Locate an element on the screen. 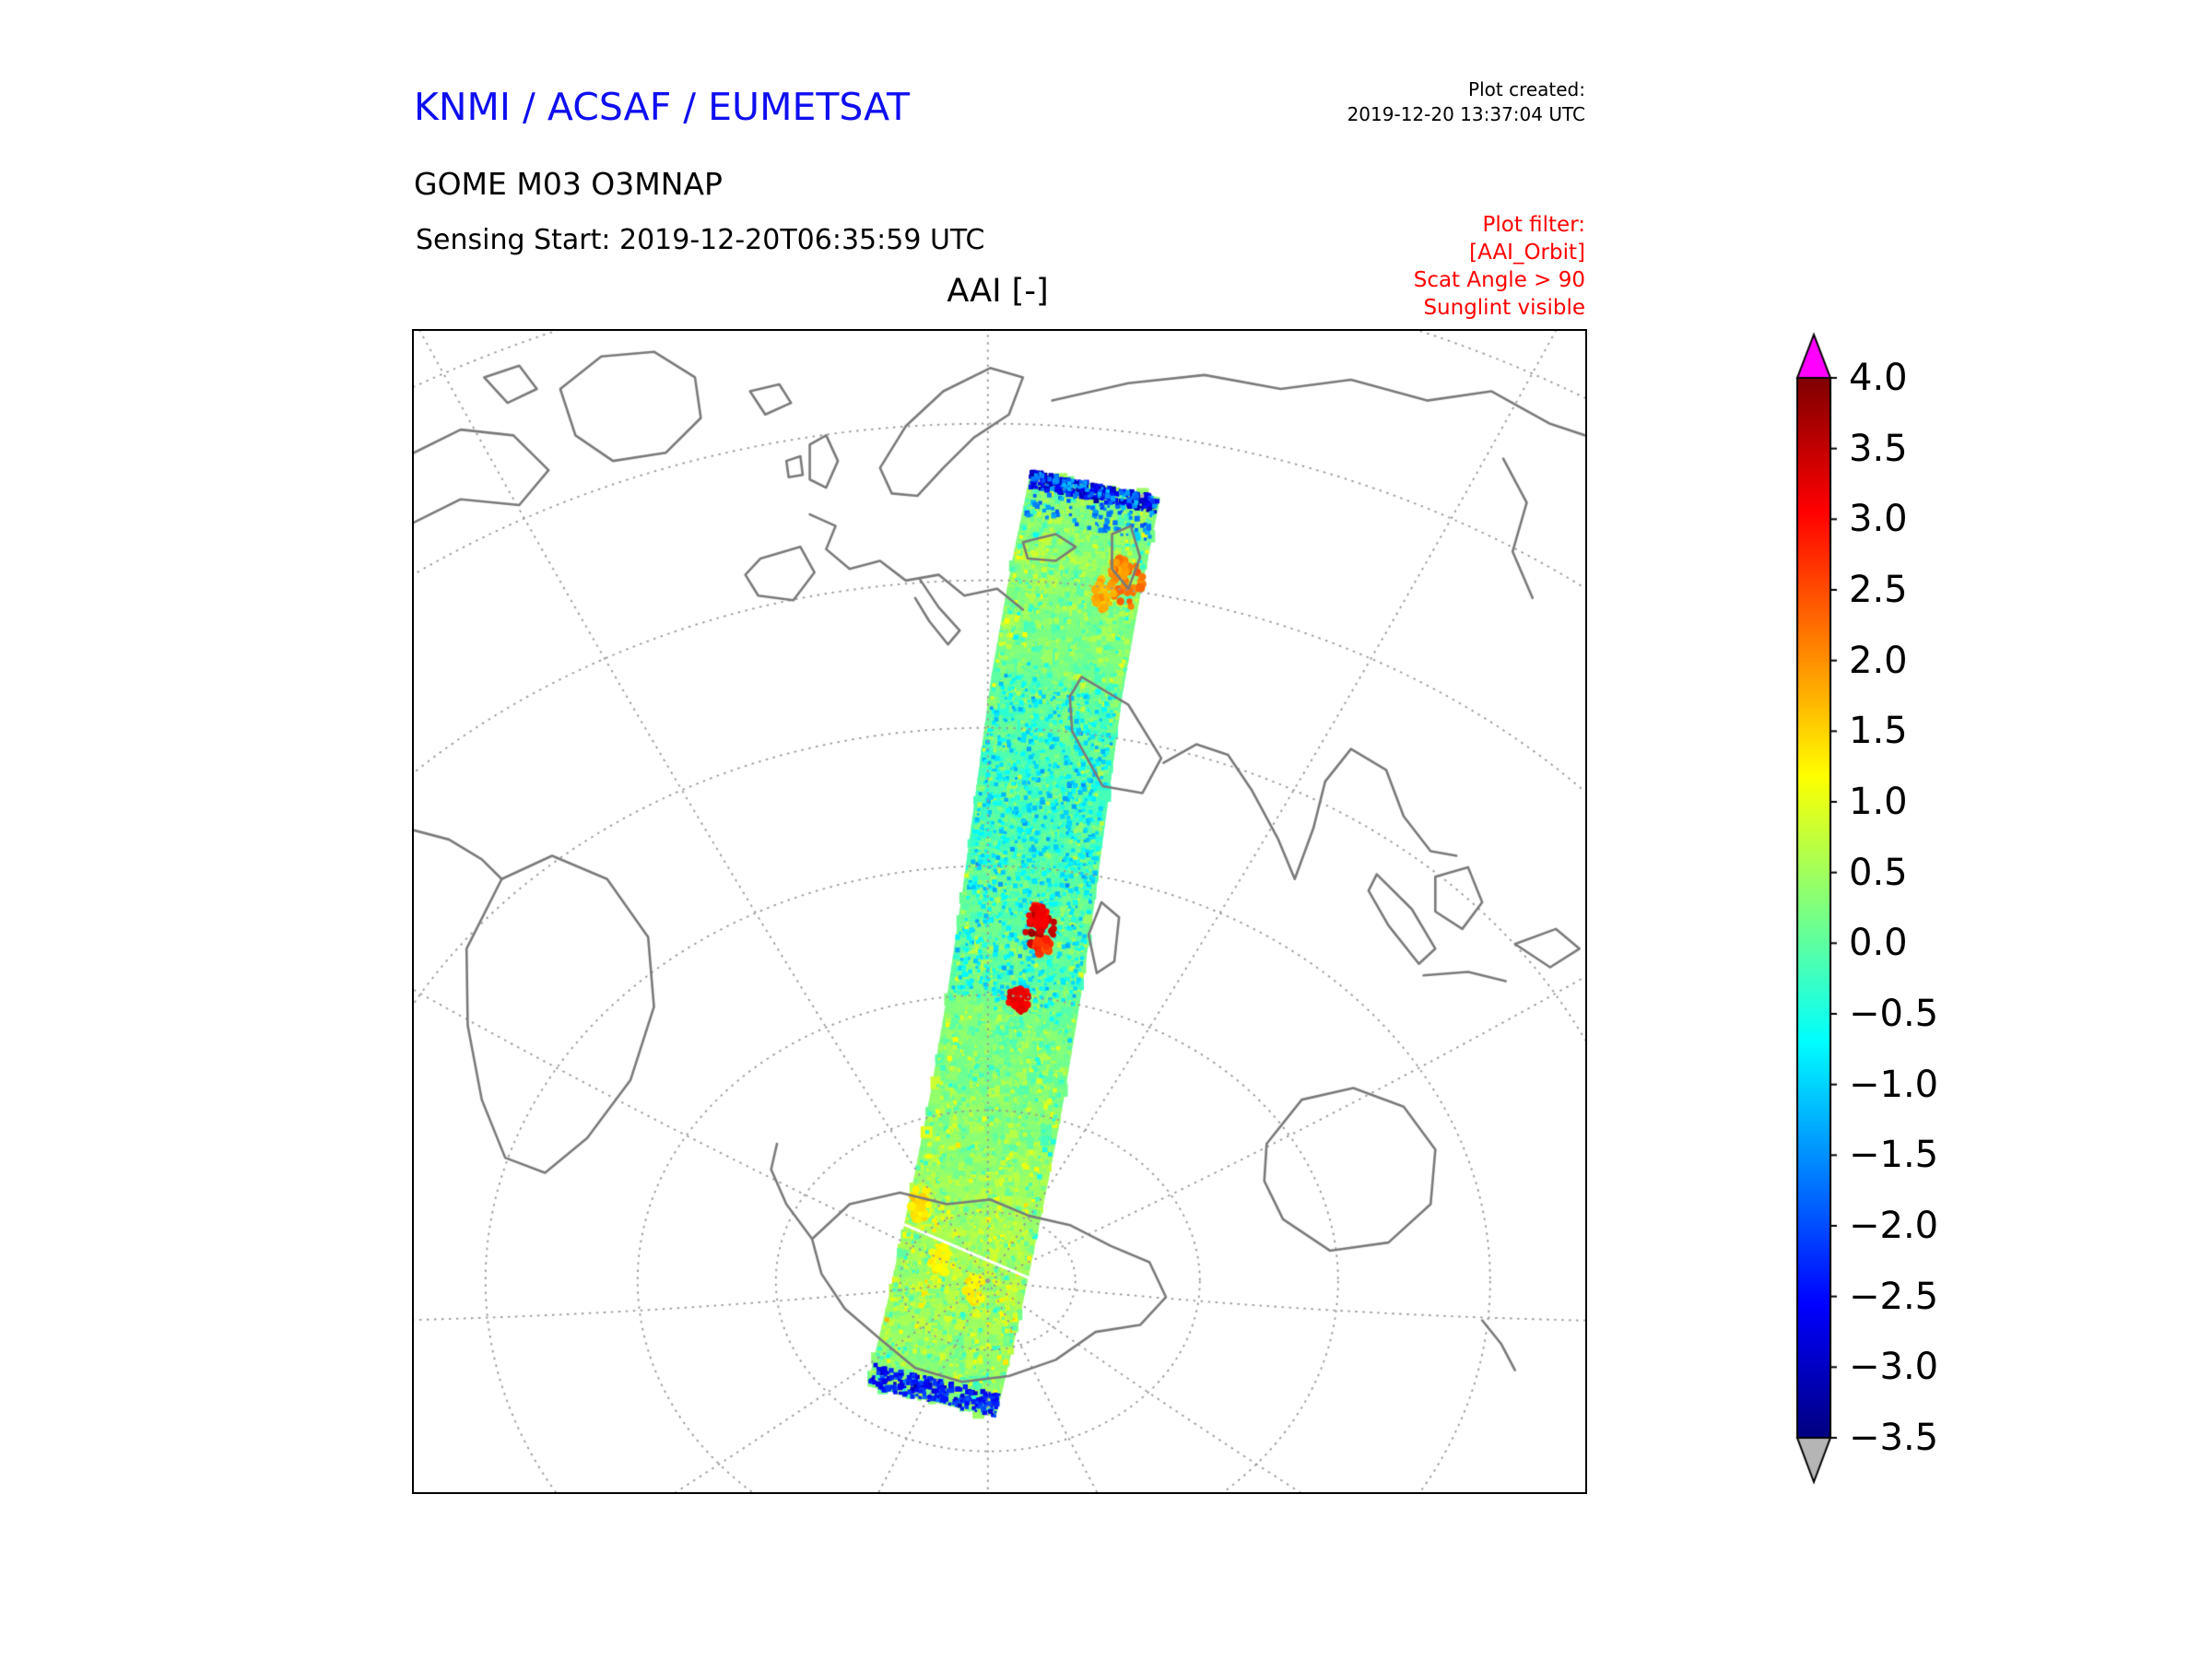  colorbar-tick-label: 2.0 is located at coordinates (1878, 660).